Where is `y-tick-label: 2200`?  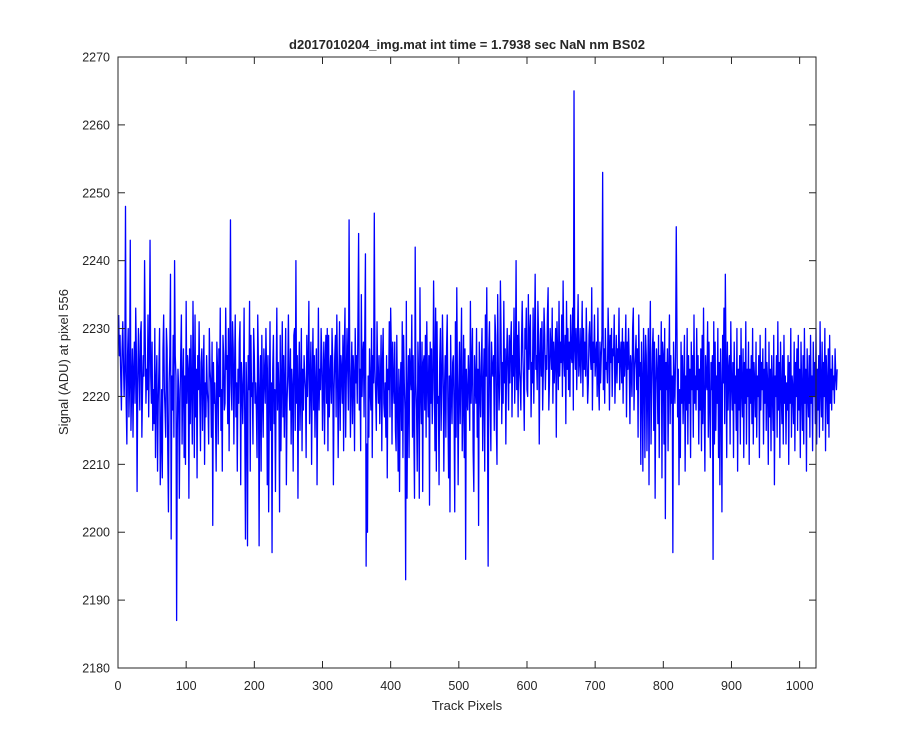
y-tick-label: 2200 is located at coordinates (96, 533).